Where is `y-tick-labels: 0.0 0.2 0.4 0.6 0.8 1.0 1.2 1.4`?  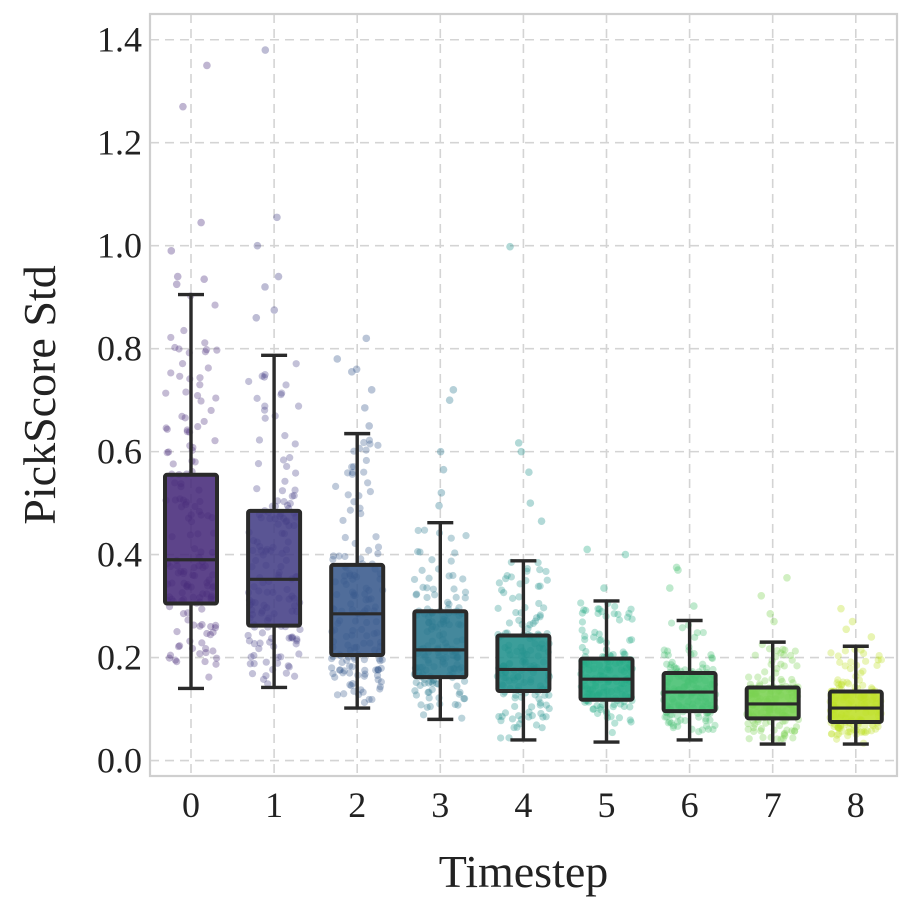 y-tick-labels: 0.0 0.2 0.4 0.6 0.8 1.0 1.2 1.4 is located at coordinates (119, 400).